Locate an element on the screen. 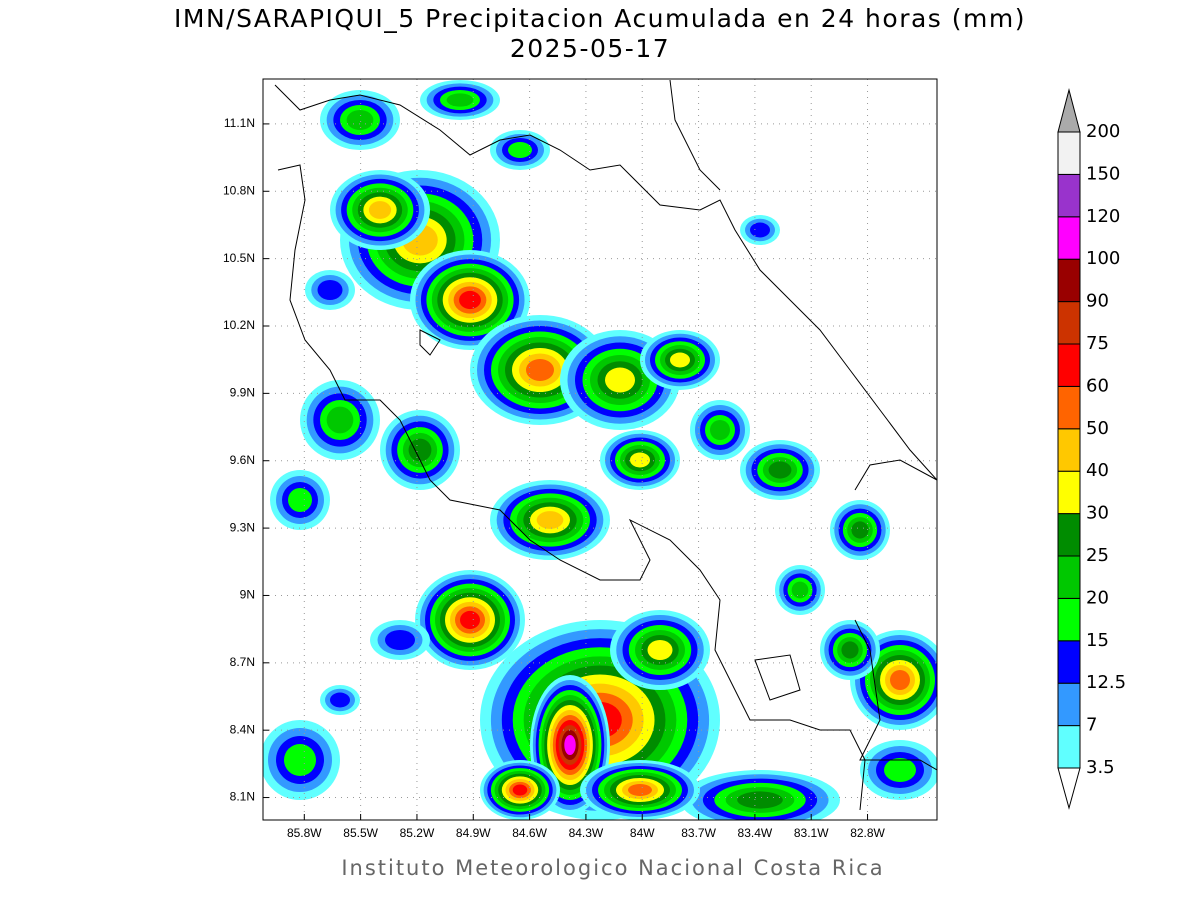  colorbar-label: 3.5 is located at coordinates (1100, 767).